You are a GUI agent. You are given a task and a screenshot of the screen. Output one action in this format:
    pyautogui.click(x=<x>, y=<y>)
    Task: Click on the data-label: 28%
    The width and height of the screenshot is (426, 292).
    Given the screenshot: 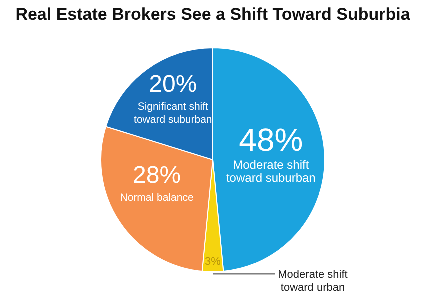 What is the action you would take?
    pyautogui.click(x=157, y=176)
    